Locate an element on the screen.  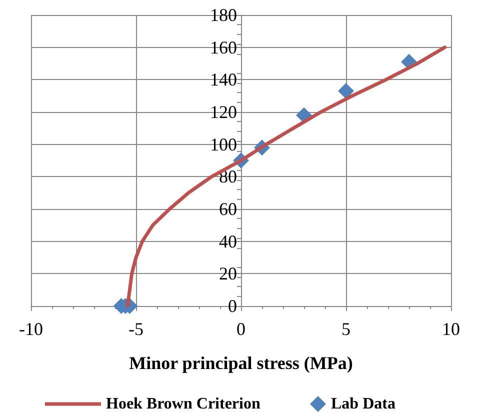
x-tick-label: 10 is located at coordinates (451, 329).